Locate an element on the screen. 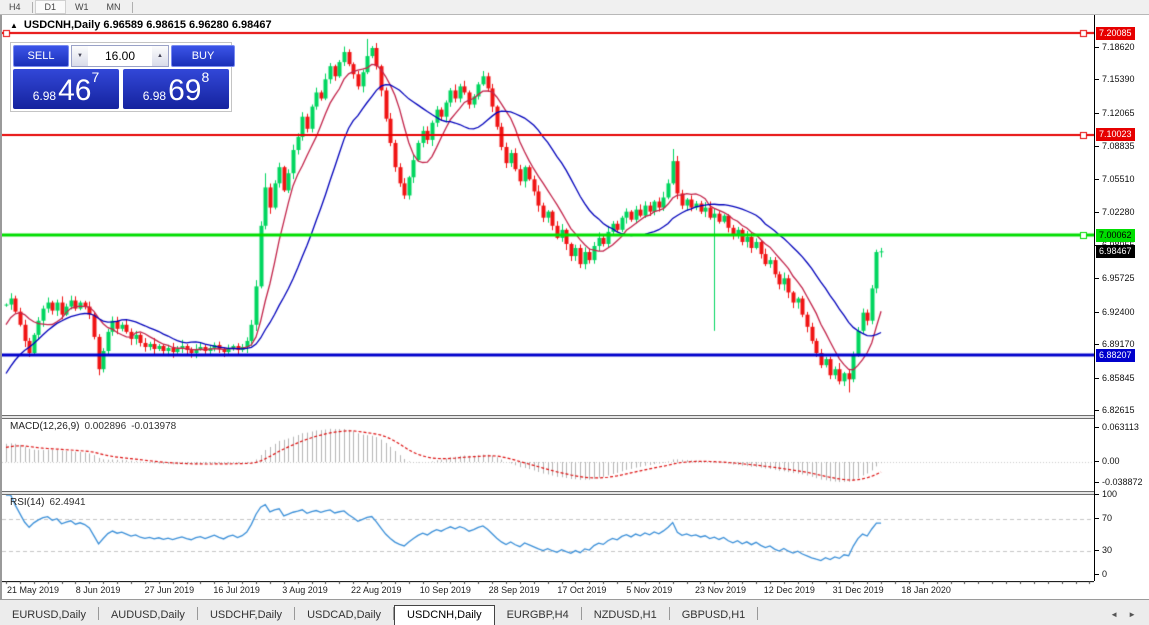 This screenshot has width=1149, height=625. date-label: 17 Oct 2019 is located at coordinates (582, 590).